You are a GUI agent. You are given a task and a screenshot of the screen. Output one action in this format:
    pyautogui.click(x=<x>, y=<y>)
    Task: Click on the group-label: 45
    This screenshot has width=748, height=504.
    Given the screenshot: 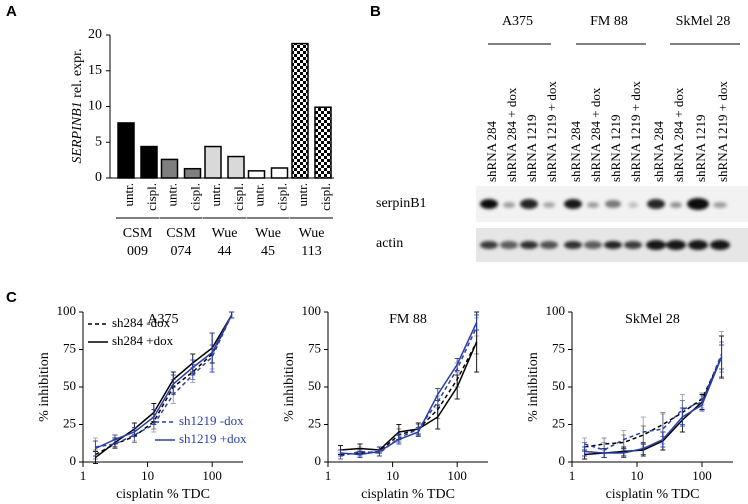 What is the action you would take?
    pyautogui.click(x=268, y=251)
    